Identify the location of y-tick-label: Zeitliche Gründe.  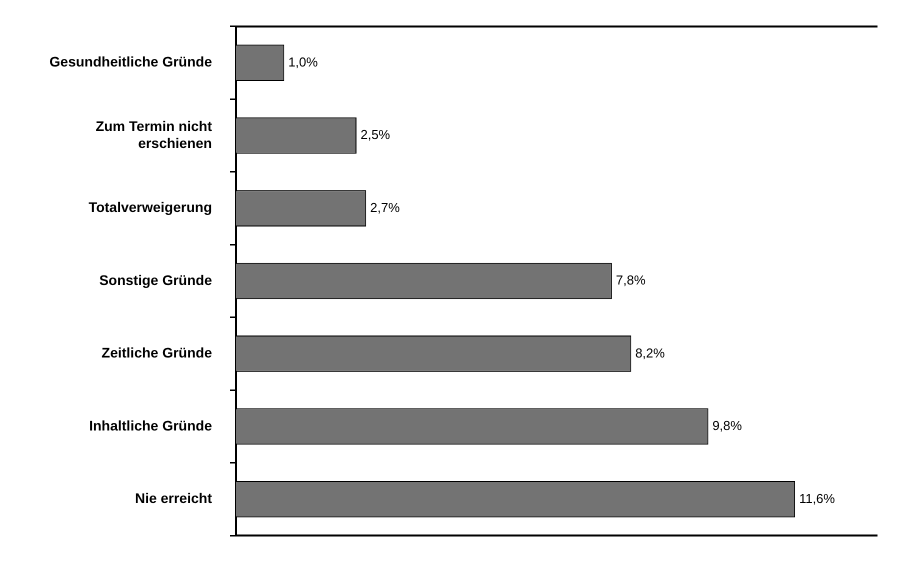
(157, 352).